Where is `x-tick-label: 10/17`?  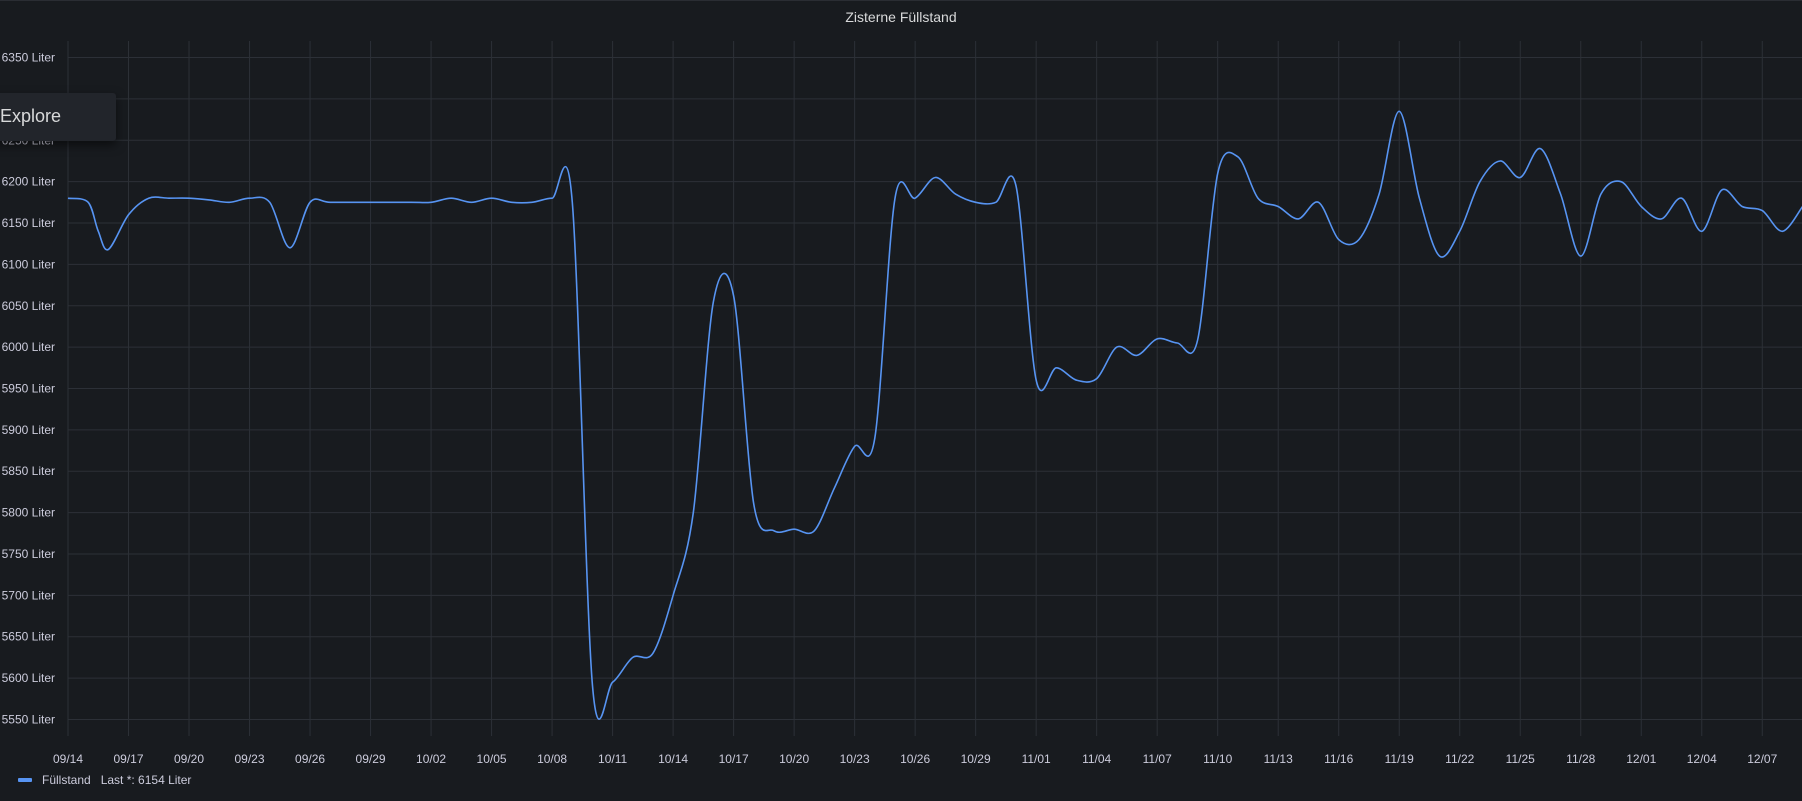 x-tick-label: 10/17 is located at coordinates (734, 759).